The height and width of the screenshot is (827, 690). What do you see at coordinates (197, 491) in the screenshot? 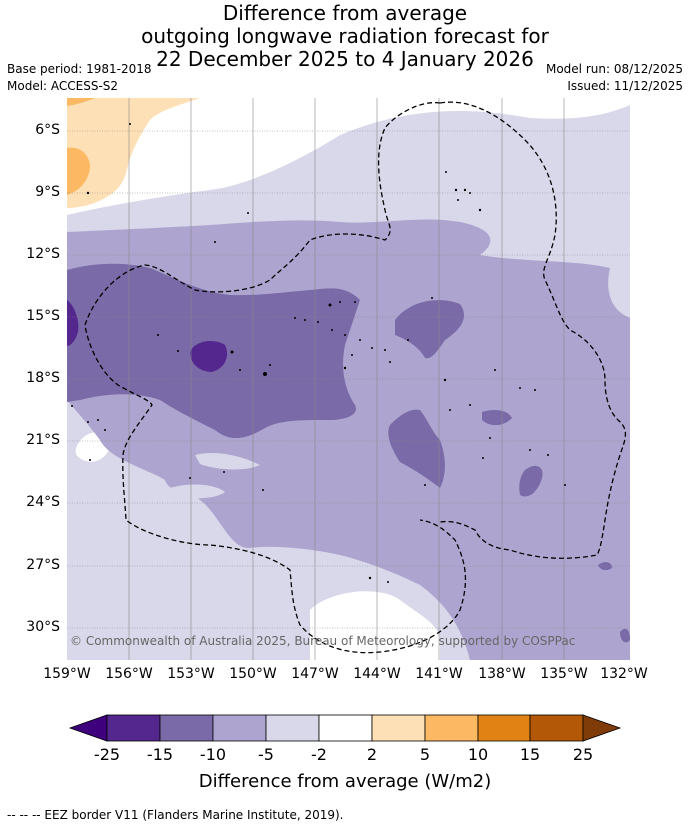
I see `contour-neg5-inner-a` at bounding box center [197, 491].